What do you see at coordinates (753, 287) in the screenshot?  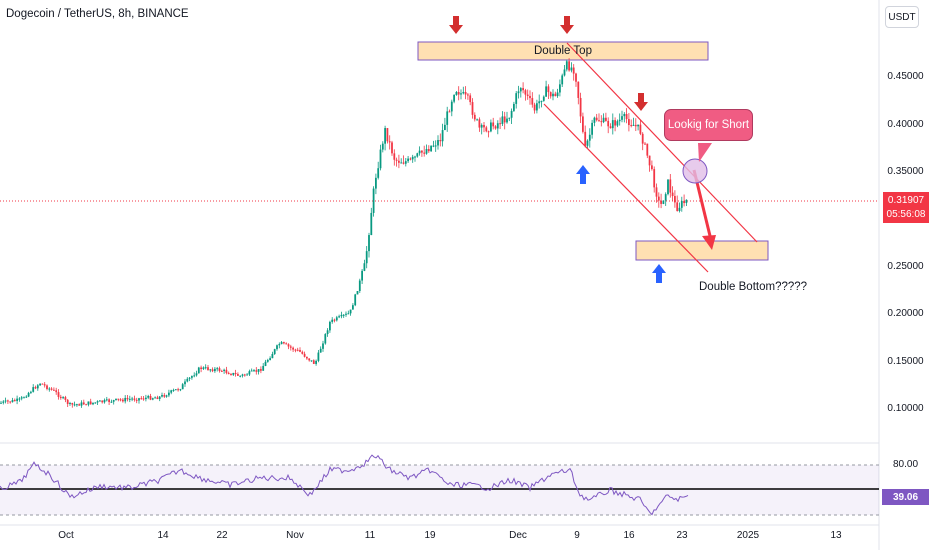 I see `double-bottom-label: Double Bottom?????` at bounding box center [753, 287].